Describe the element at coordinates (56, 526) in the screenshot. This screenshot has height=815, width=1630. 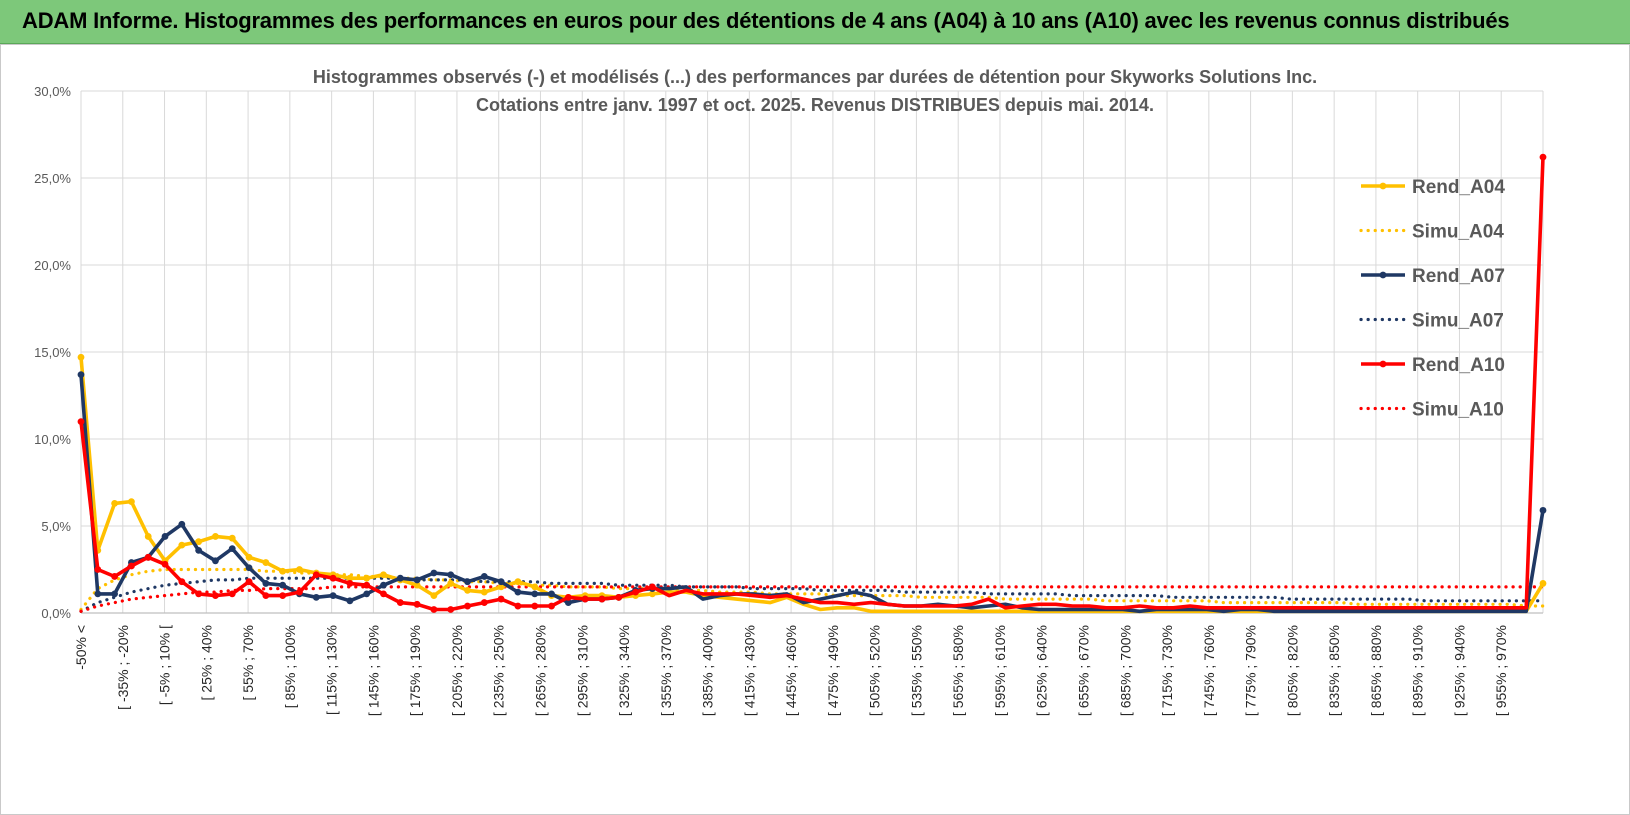
I see `y-tick-label: 5,0%` at that location.